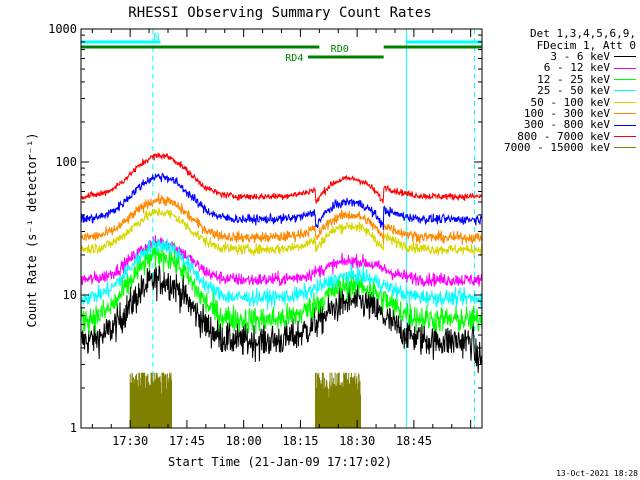  What do you see at coordinates (414, 441) in the screenshot?
I see `x-tick-label: 18:45` at bounding box center [414, 441].